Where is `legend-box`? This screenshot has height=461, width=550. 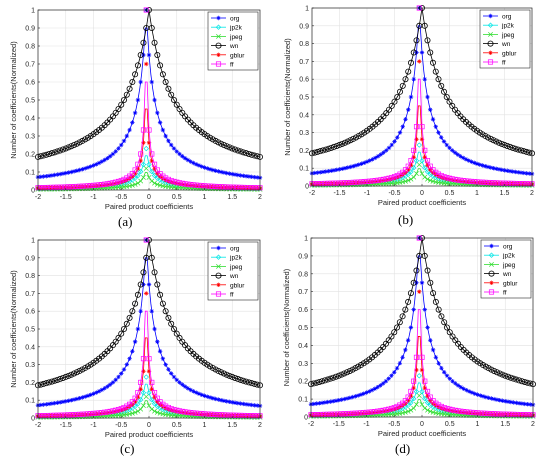
legend-box is located at coordinates (233, 271).